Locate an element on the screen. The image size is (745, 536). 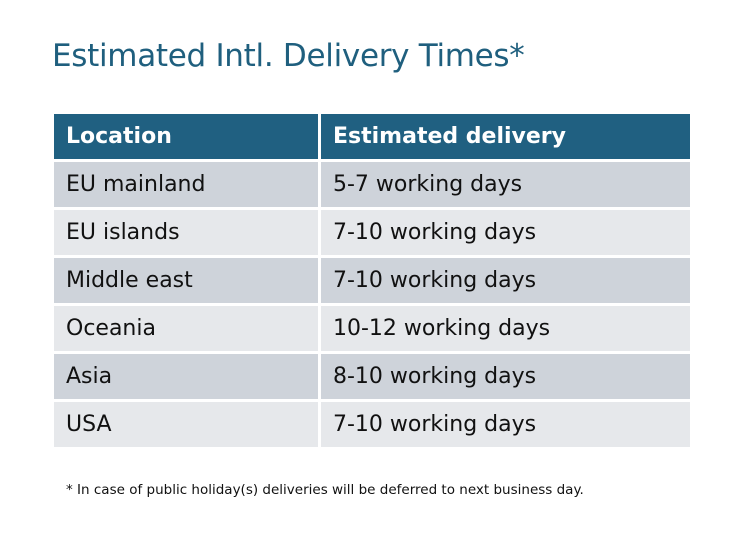
table-row: USA 7-10 working days is located at coordinates (372, 424).